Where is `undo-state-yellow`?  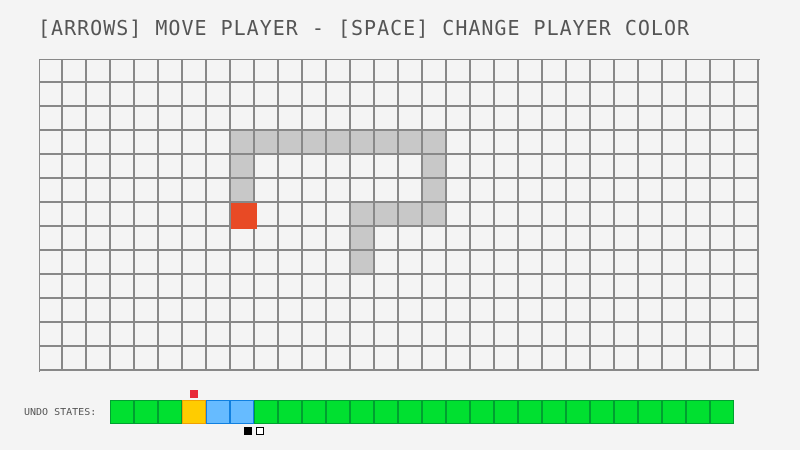 undo-state-yellow is located at coordinates (194, 412).